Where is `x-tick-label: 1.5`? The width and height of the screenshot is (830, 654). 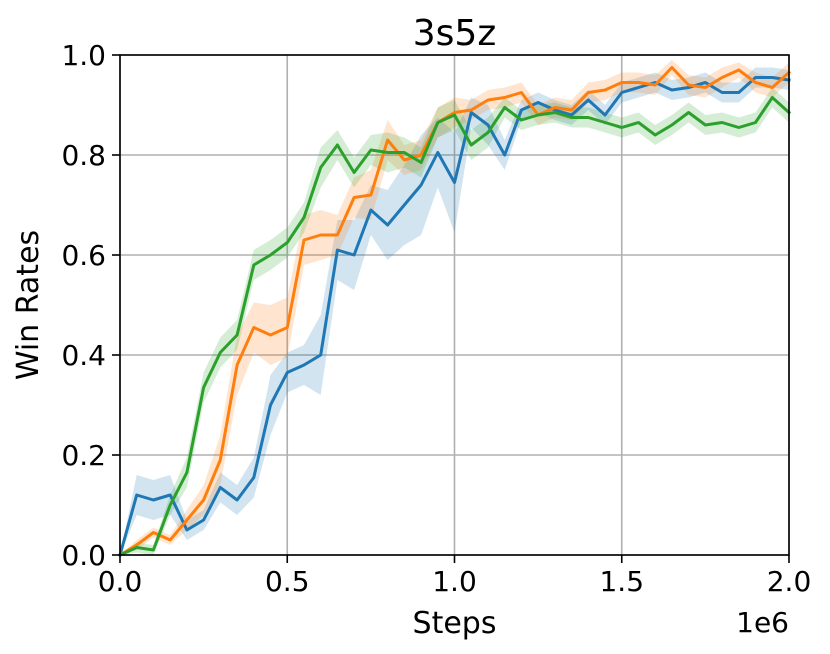 x-tick-label: 1.5 is located at coordinates (621, 581).